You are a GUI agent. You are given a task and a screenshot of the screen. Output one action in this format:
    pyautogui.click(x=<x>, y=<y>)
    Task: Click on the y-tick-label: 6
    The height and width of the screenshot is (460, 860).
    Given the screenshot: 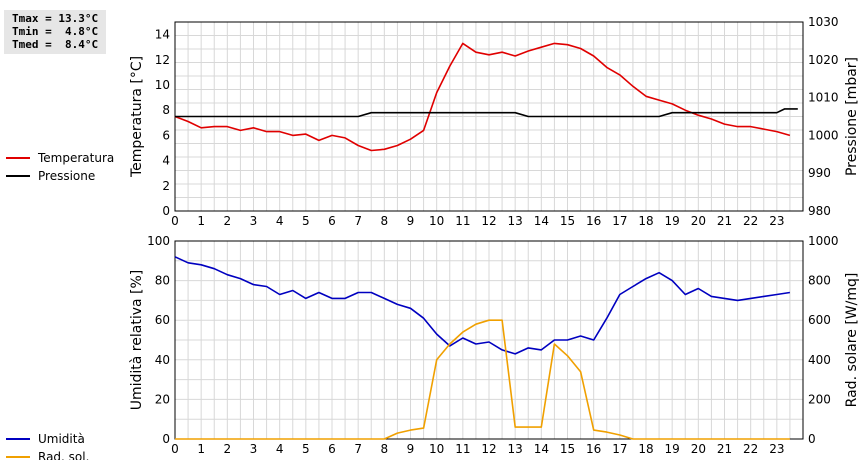 What is the action you would take?
    pyautogui.click(x=166, y=135)
    